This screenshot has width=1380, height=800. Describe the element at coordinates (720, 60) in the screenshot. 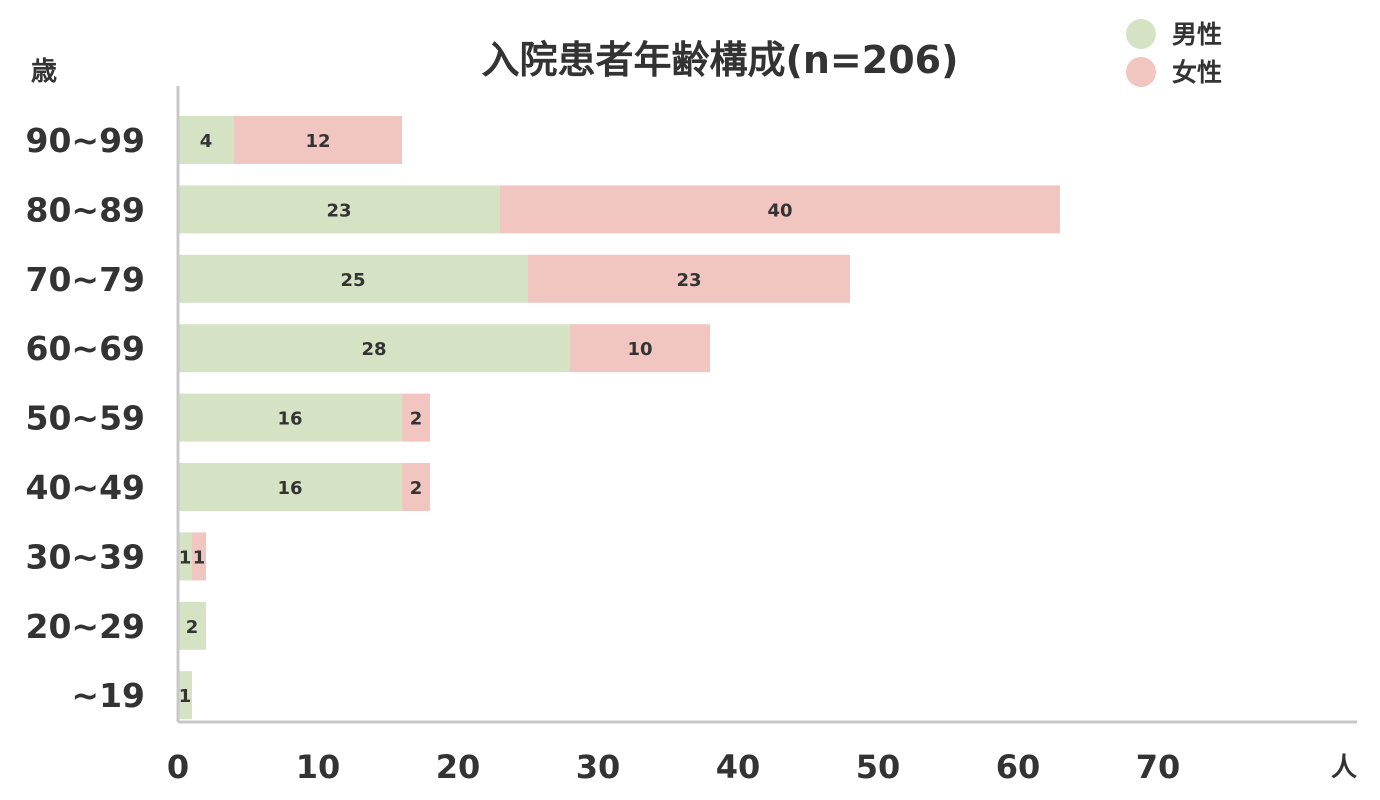

I see `chart-title: 入院患者年齢構成(n=206)` at that location.